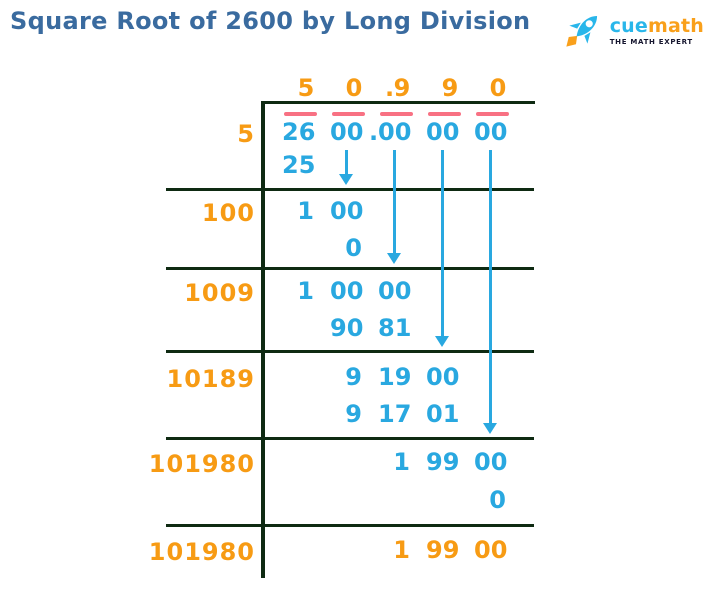 Image resolution: width=708 pixels, height=593 pixels. Describe the element at coordinates (450, 88) in the screenshot. I see `quotient-digit-4: 9` at that location.